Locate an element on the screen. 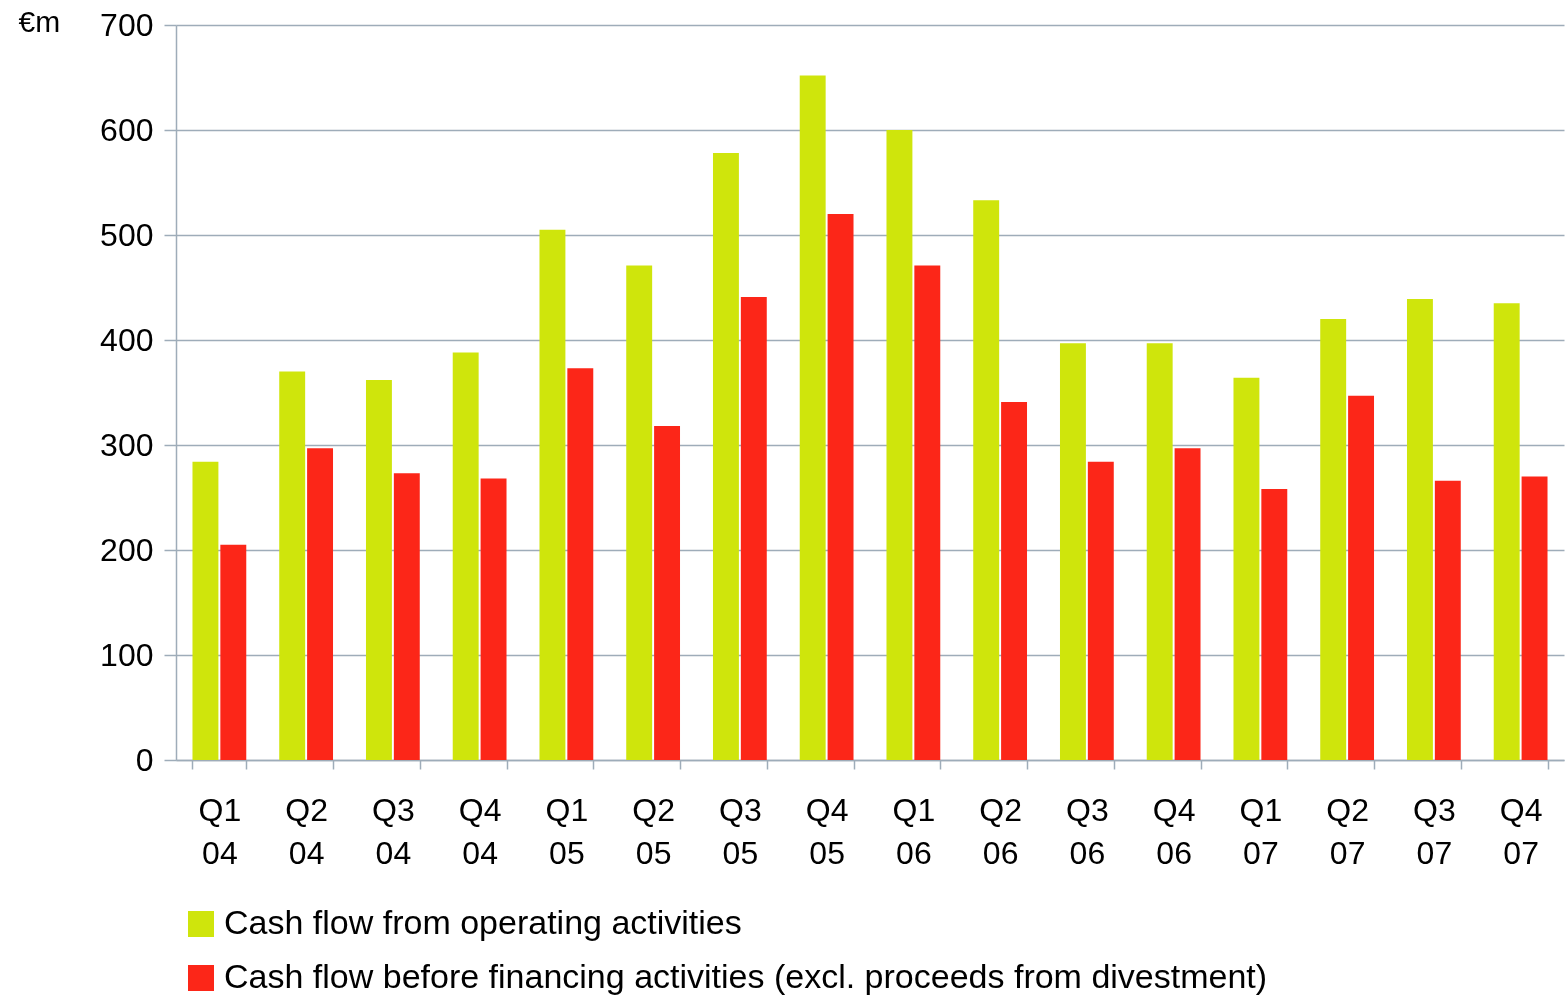  x-tick-label: Q2 07 is located at coordinates (1347, 831).